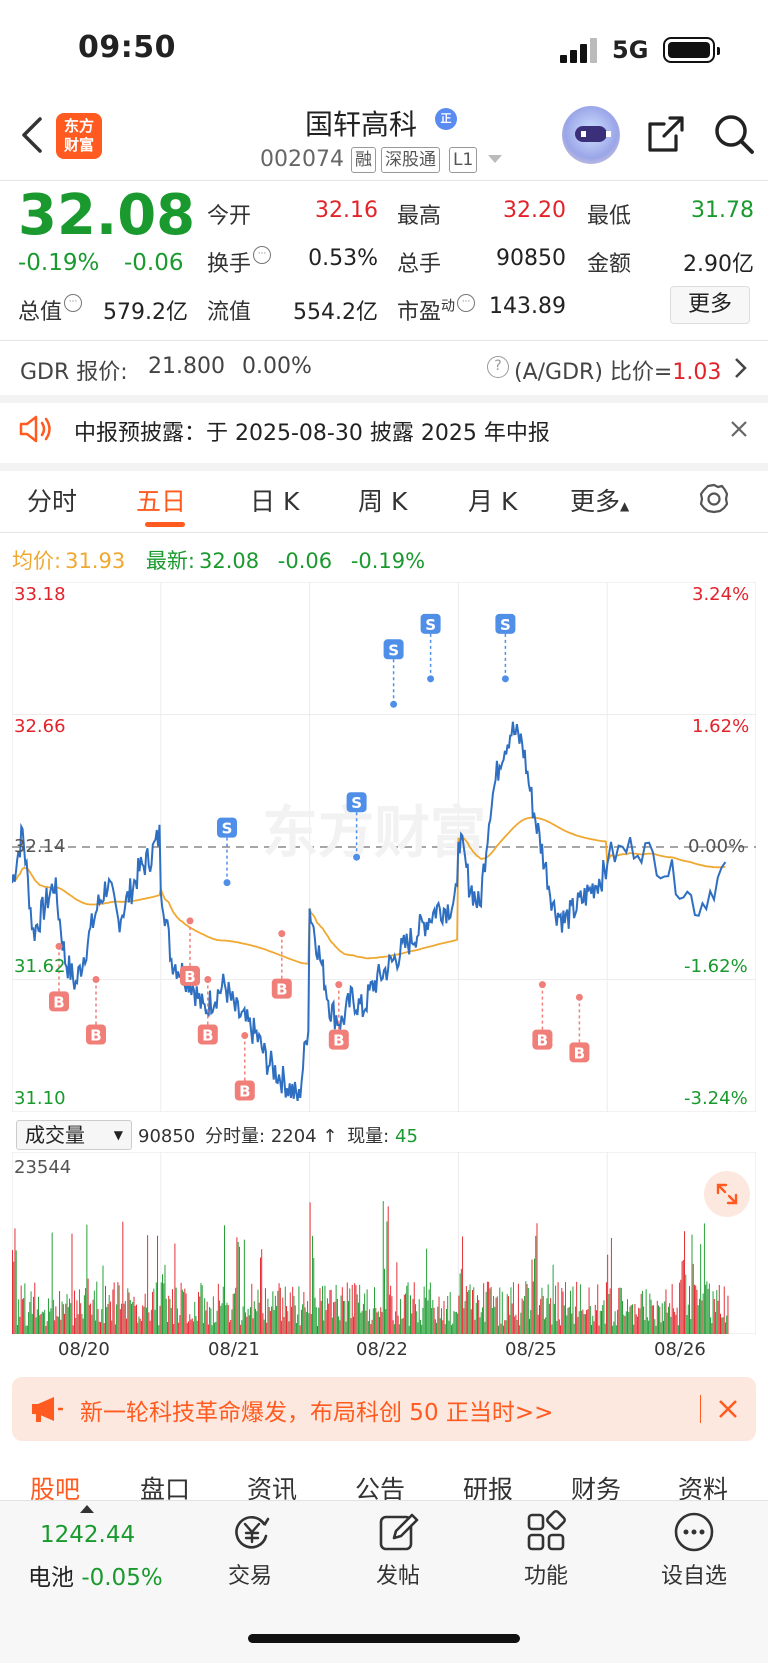 Image resolution: width=768 pixels, height=1663 pixels. Describe the element at coordinates (272, 1487) in the screenshot. I see `tab-news: 资讯` at that location.